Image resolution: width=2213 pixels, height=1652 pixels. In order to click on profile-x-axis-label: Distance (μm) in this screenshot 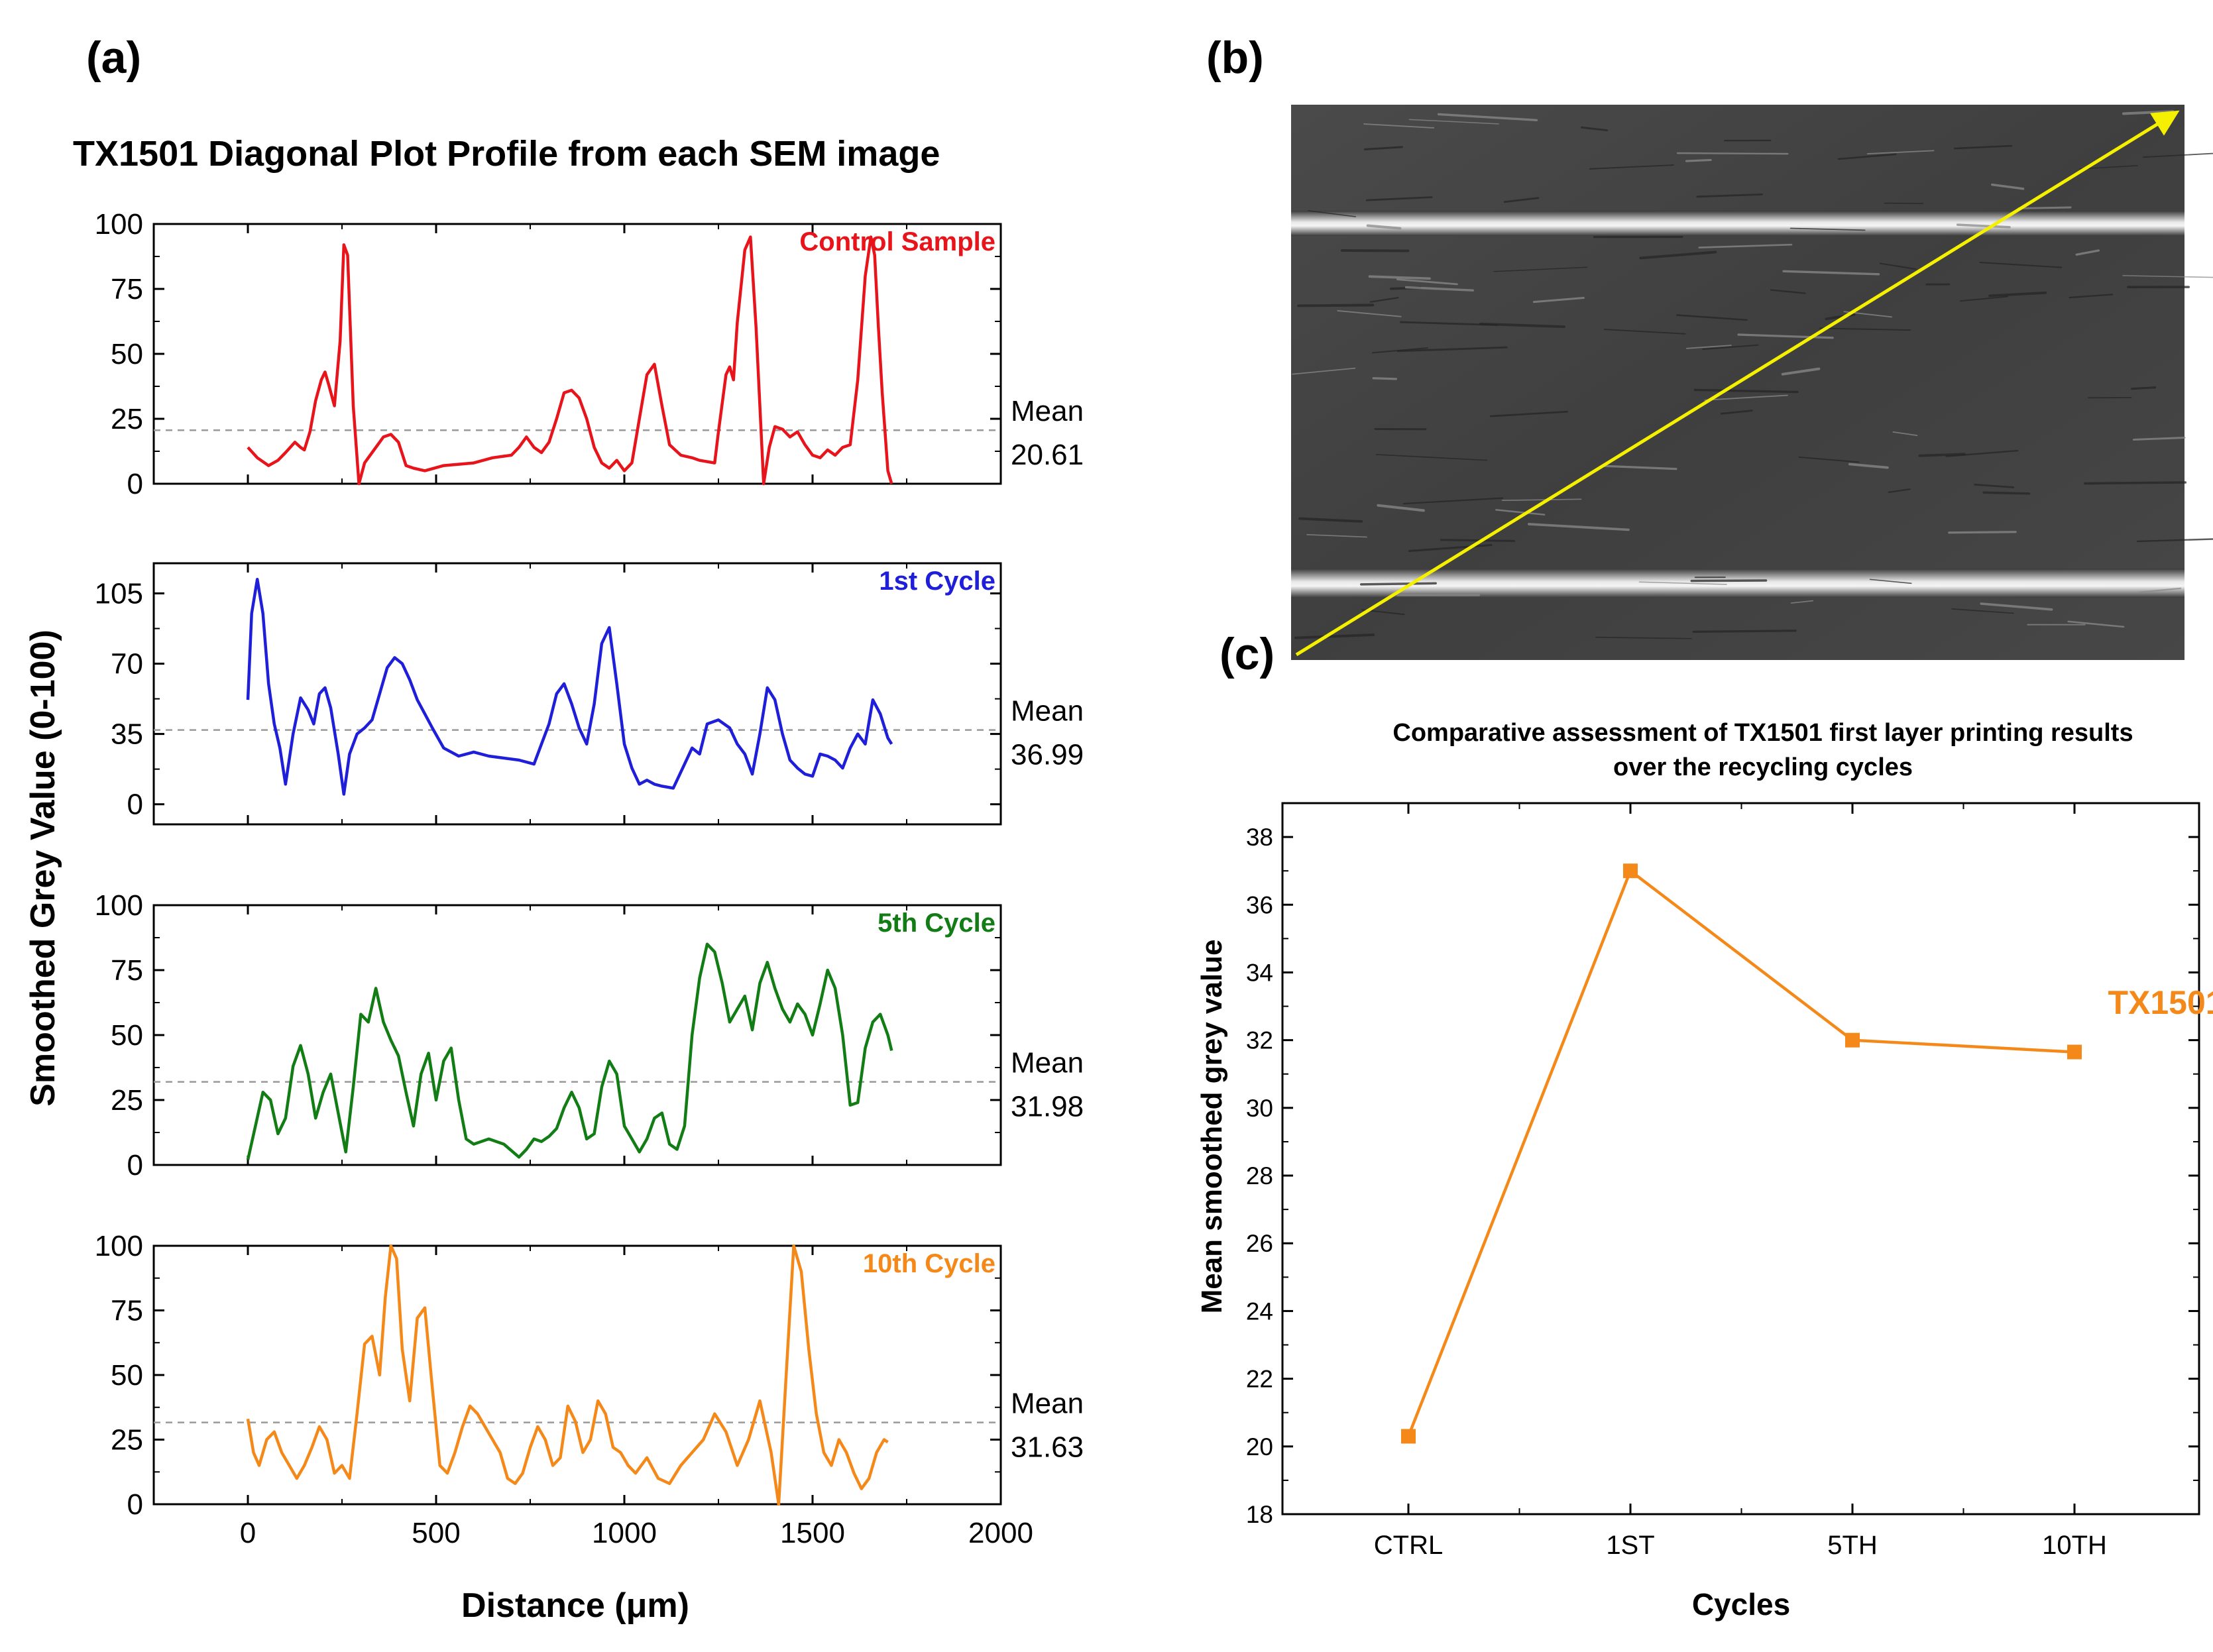, I will do `click(575, 1605)`.